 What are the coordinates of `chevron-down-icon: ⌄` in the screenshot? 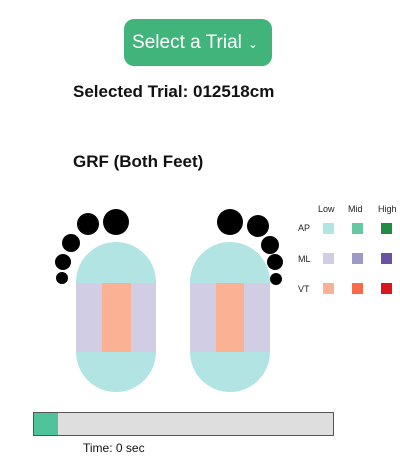 It's located at (252, 43).